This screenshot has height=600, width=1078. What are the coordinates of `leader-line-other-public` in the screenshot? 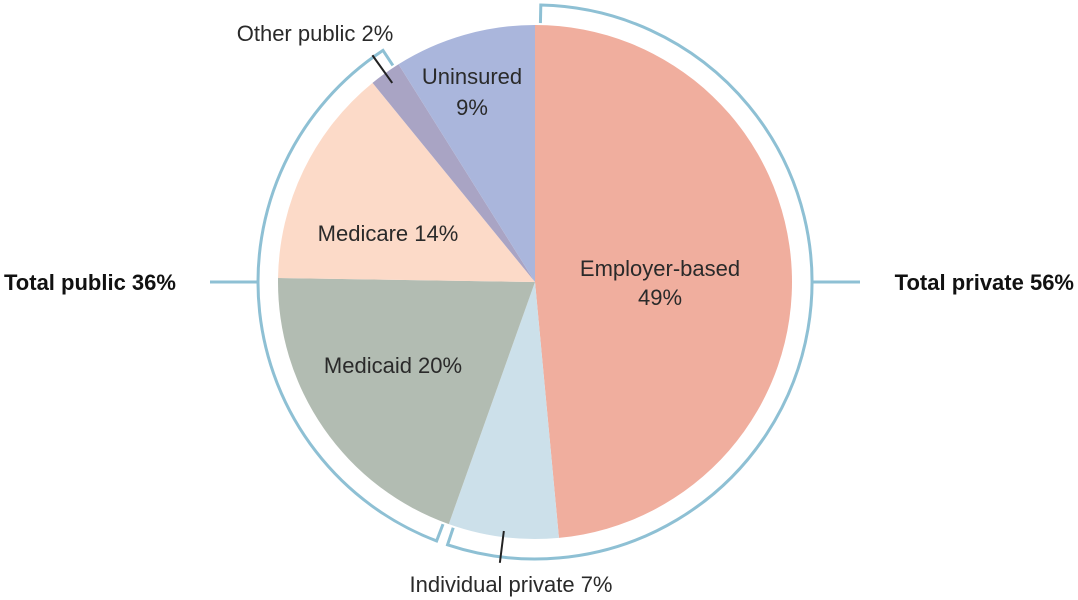 It's located at (382, 69).